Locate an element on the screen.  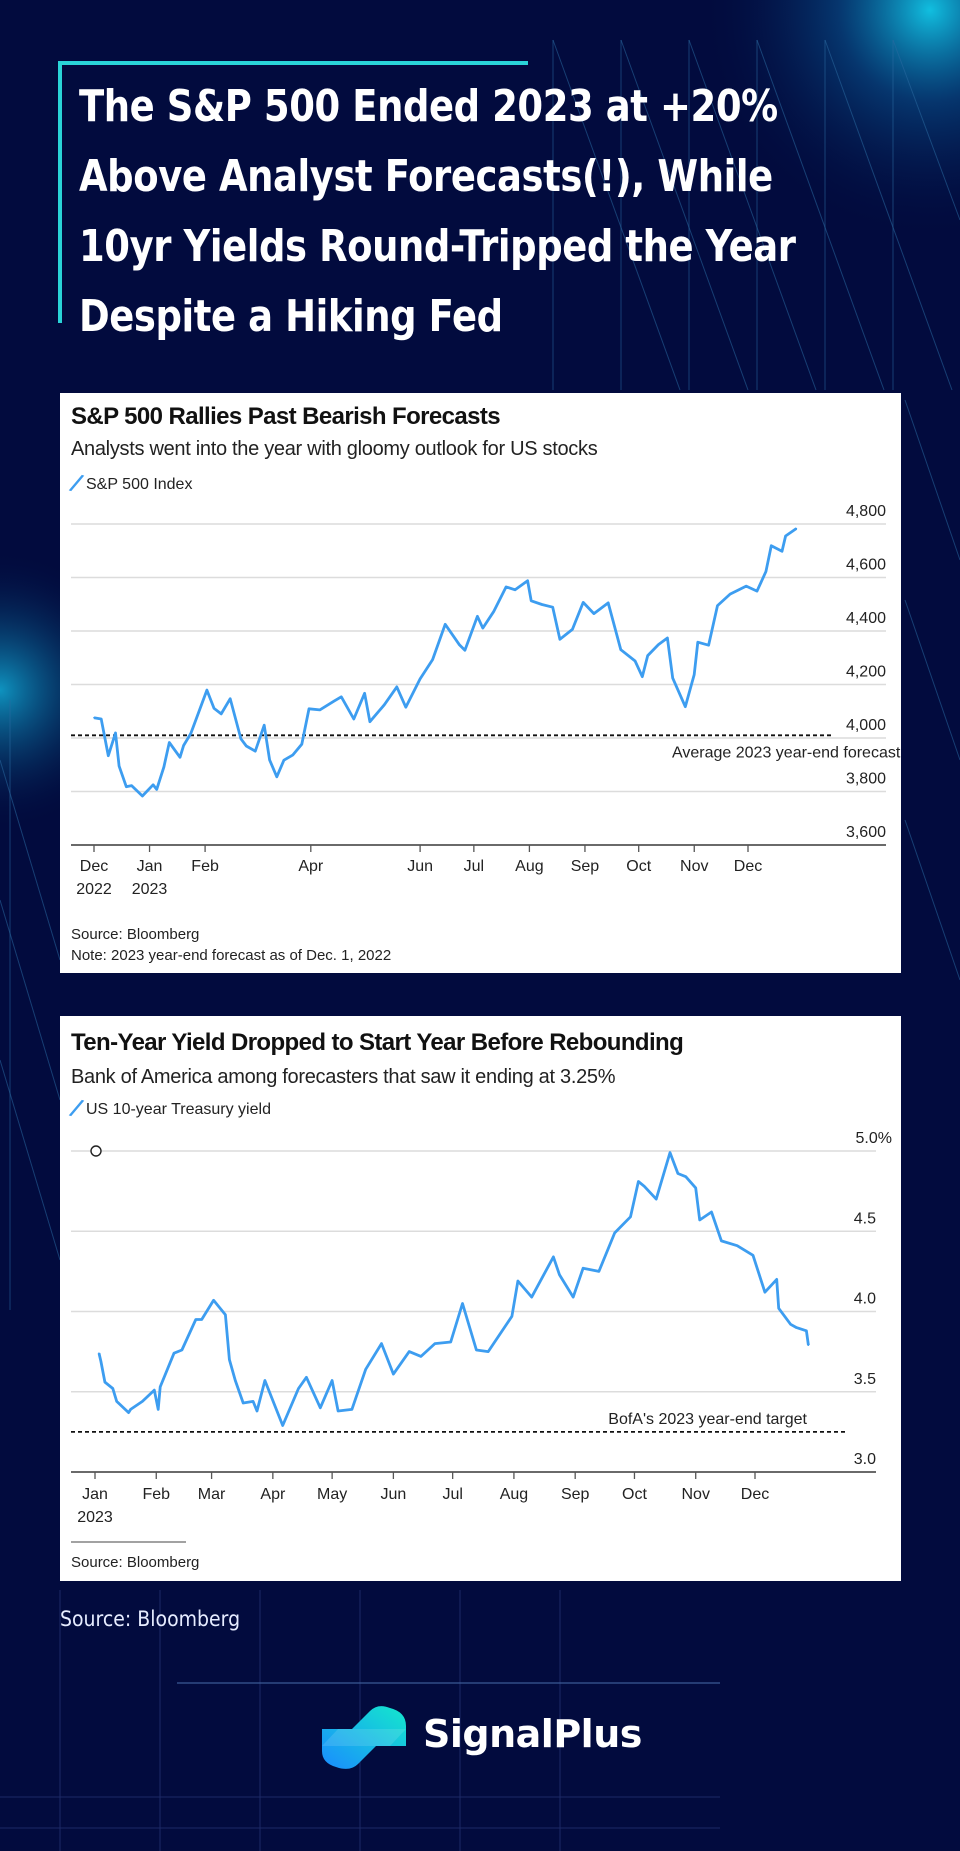
data-series-line is located at coordinates (445, 662).